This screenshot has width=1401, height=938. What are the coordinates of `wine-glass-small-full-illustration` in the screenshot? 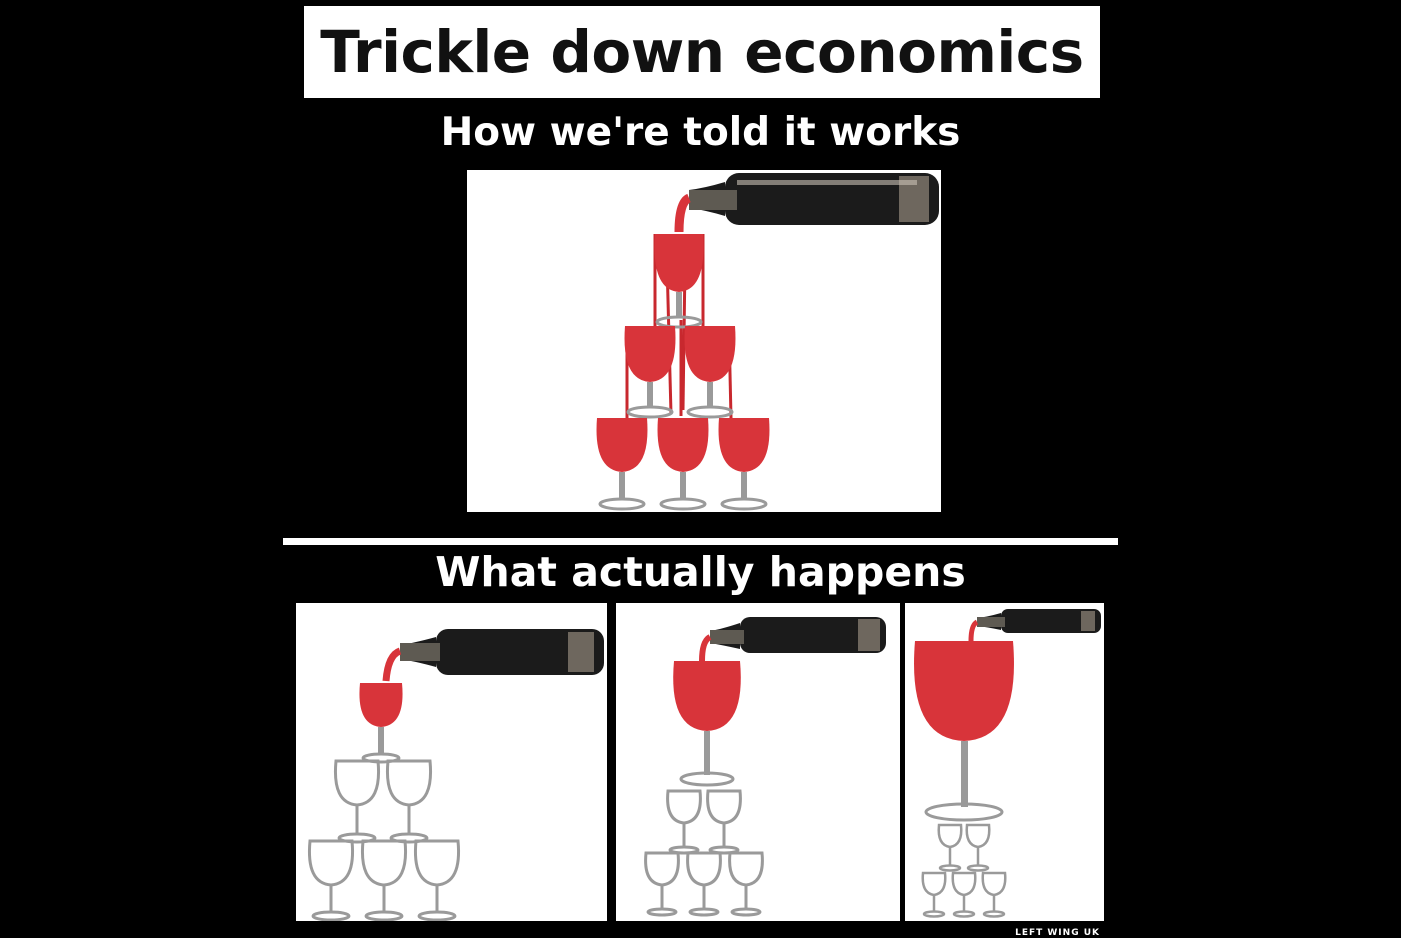 It's located at (455, 775).